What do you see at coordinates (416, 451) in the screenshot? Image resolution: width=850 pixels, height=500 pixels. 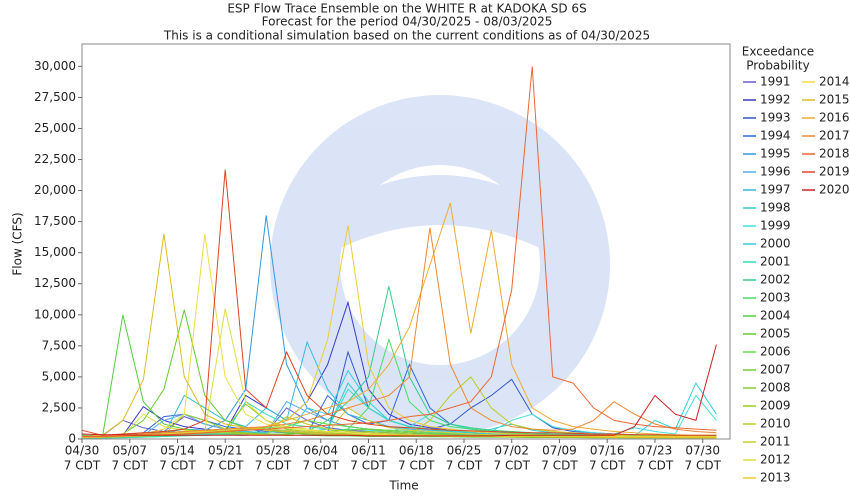 I see `x-tick-label: 06/18` at bounding box center [416, 451].